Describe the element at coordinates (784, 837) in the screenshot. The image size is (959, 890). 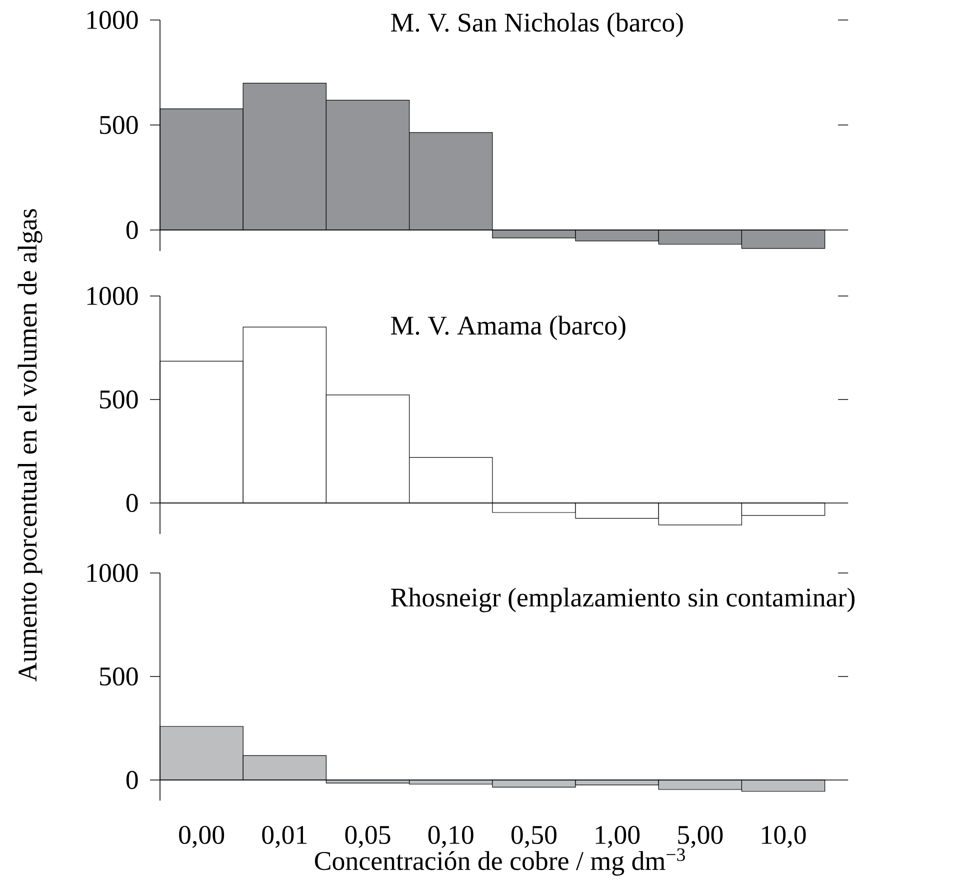
I see `x-tick-label: 10,0` at that location.